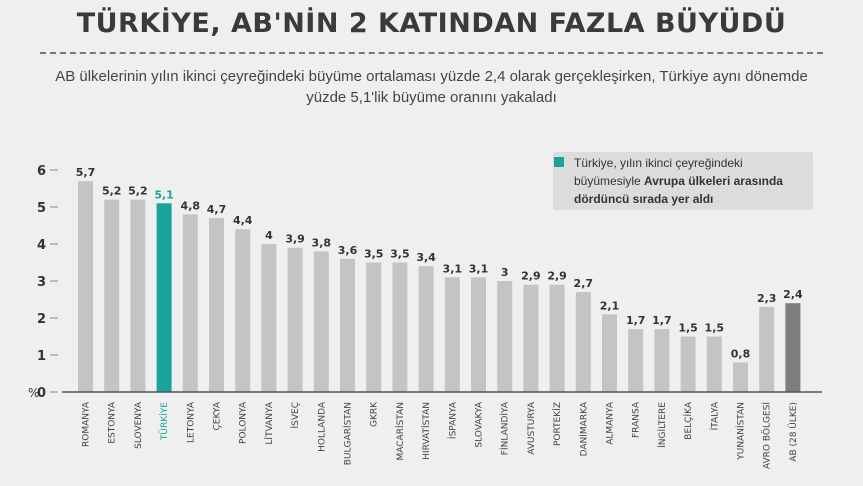 This screenshot has height=486, width=863. I want to click on x-tick-label: SLOVENYA, so click(139, 425).